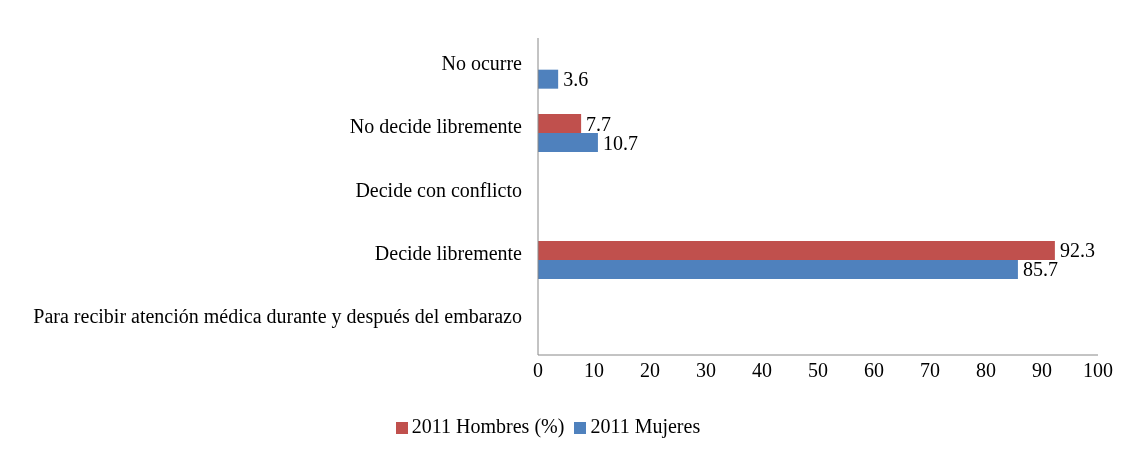 Image resolution: width=1126 pixels, height=453 pixels. I want to click on x-tick-label: 100, so click(1098, 370).